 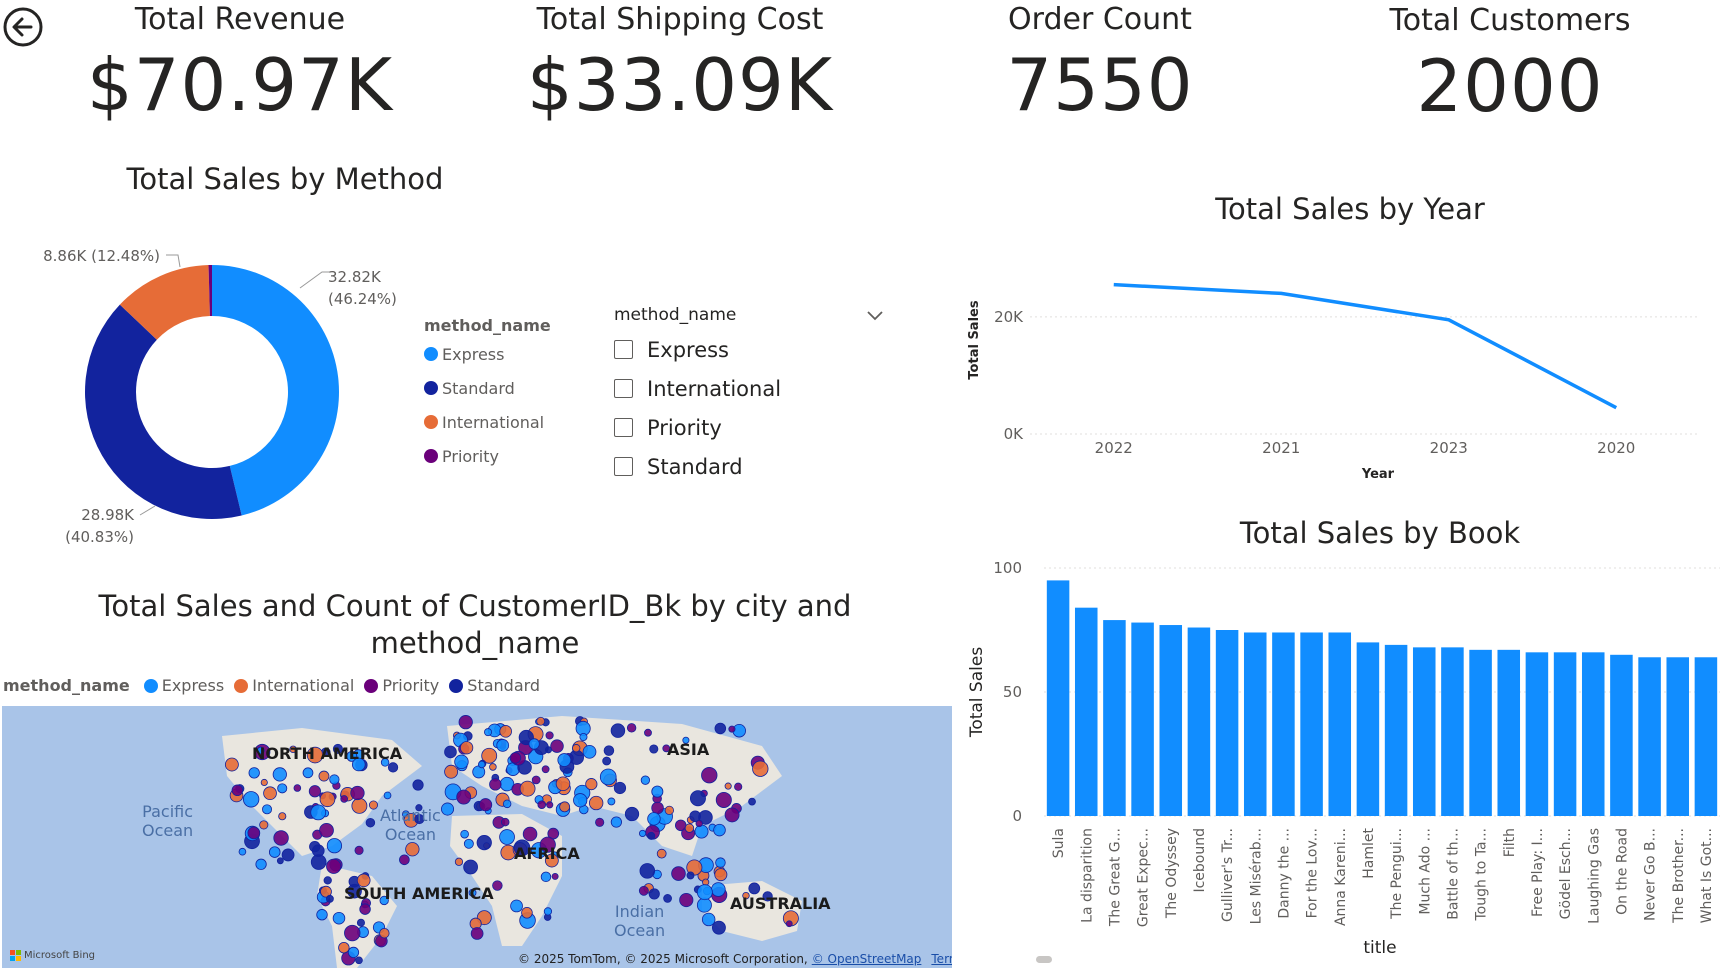 What do you see at coordinates (294, 685) in the screenshot?
I see `map-legend-international: International` at bounding box center [294, 685].